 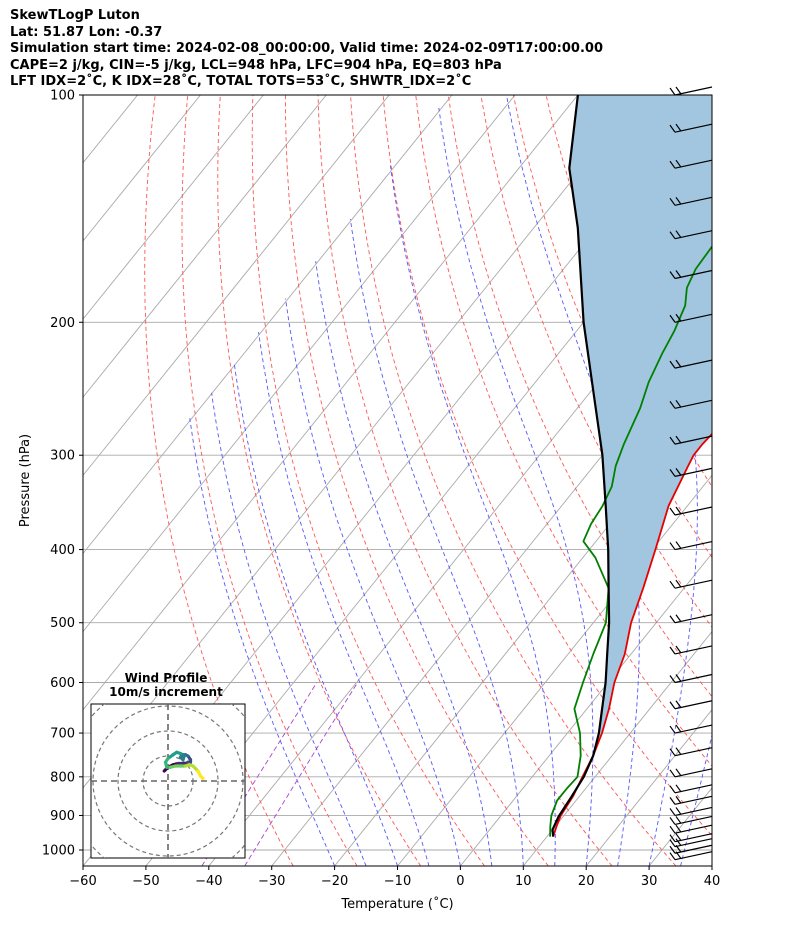 I want to click on x-tick-label: −30, so click(x=271, y=881).